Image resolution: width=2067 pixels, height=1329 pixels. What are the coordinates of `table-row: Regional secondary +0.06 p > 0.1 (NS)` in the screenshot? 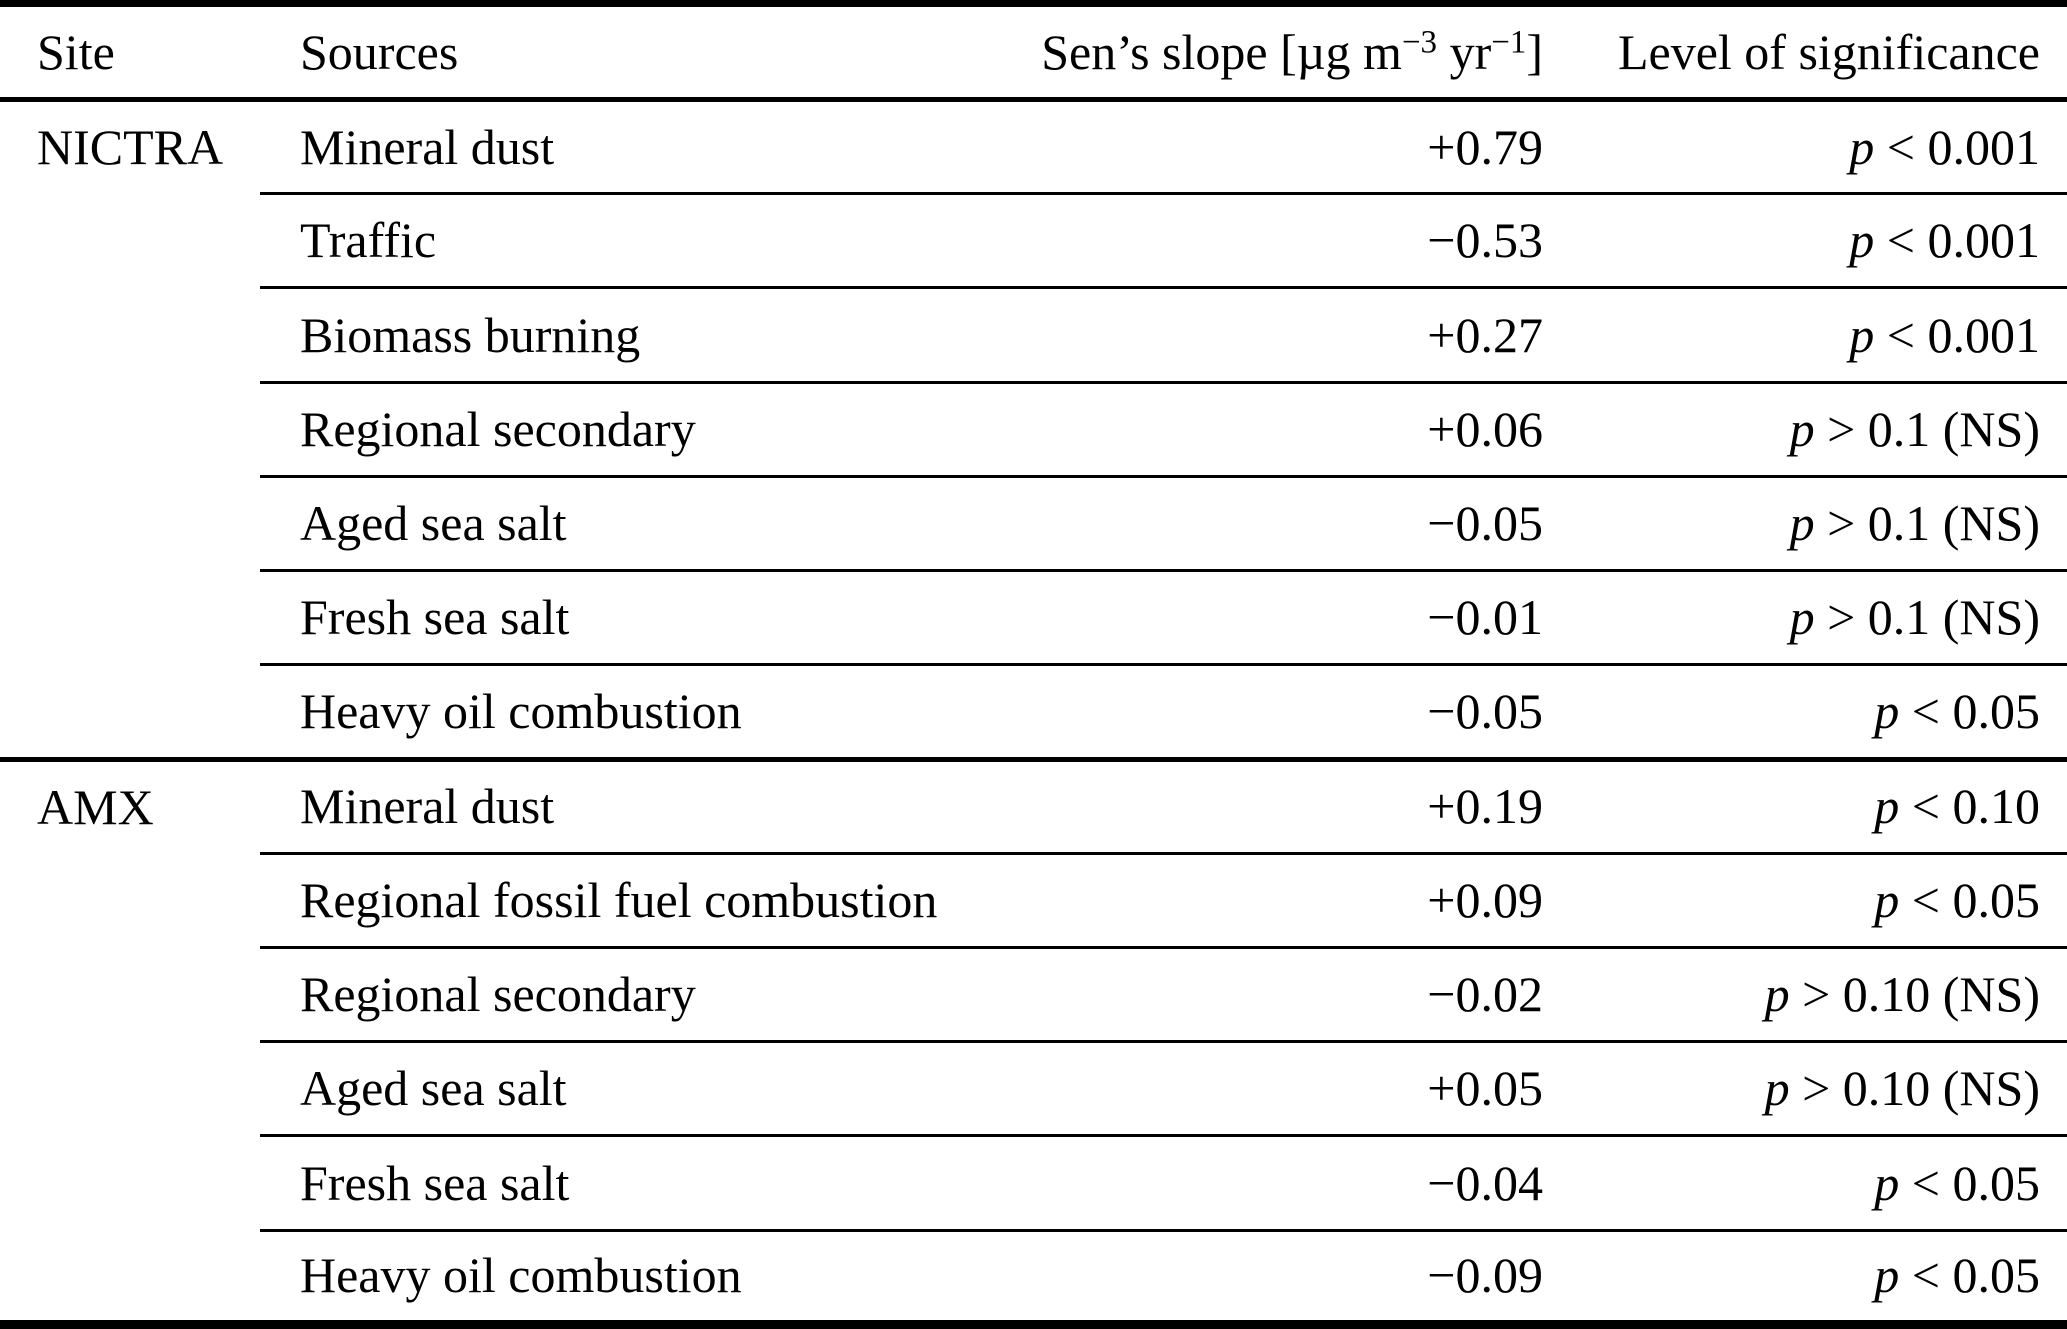 It's located at (1033, 430).